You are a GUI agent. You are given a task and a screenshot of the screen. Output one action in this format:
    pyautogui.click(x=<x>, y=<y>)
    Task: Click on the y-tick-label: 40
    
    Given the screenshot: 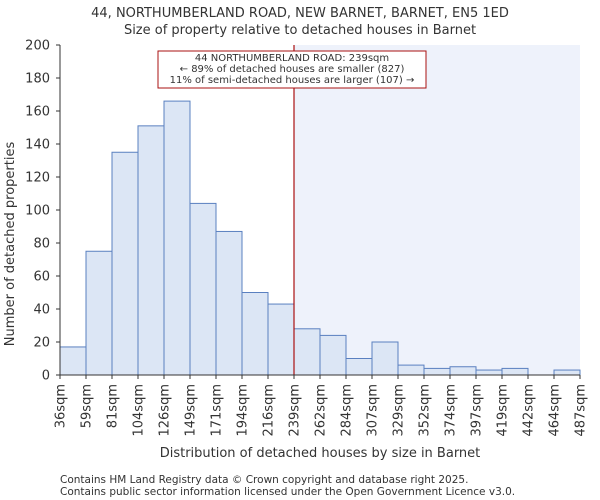 What is the action you would take?
    pyautogui.click(x=41, y=310)
    